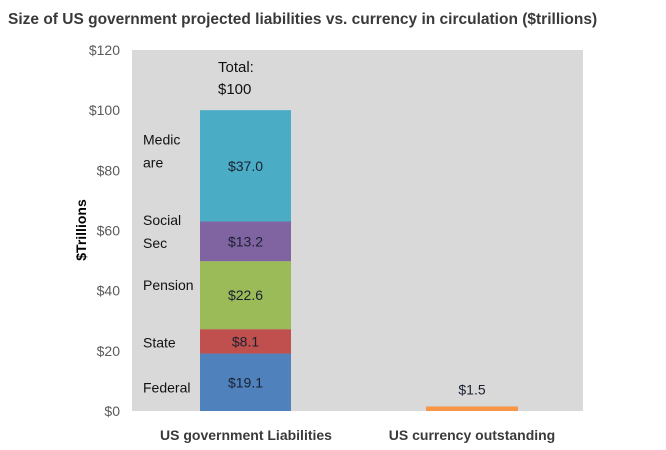  Describe the element at coordinates (159, 342) in the screenshot. I see `segment-name-label: State` at that location.